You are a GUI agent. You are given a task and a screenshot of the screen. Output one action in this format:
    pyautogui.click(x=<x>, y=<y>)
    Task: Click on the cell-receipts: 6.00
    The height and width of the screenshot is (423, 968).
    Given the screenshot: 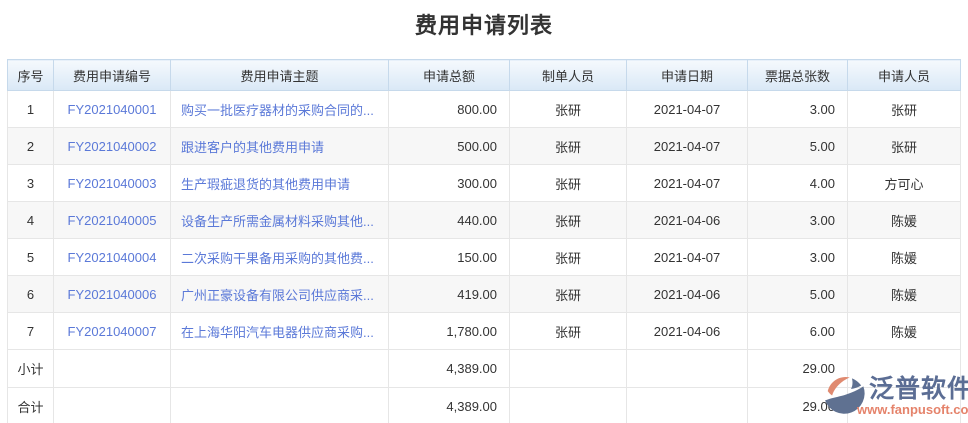 What is the action you would take?
    pyautogui.click(x=797, y=331)
    